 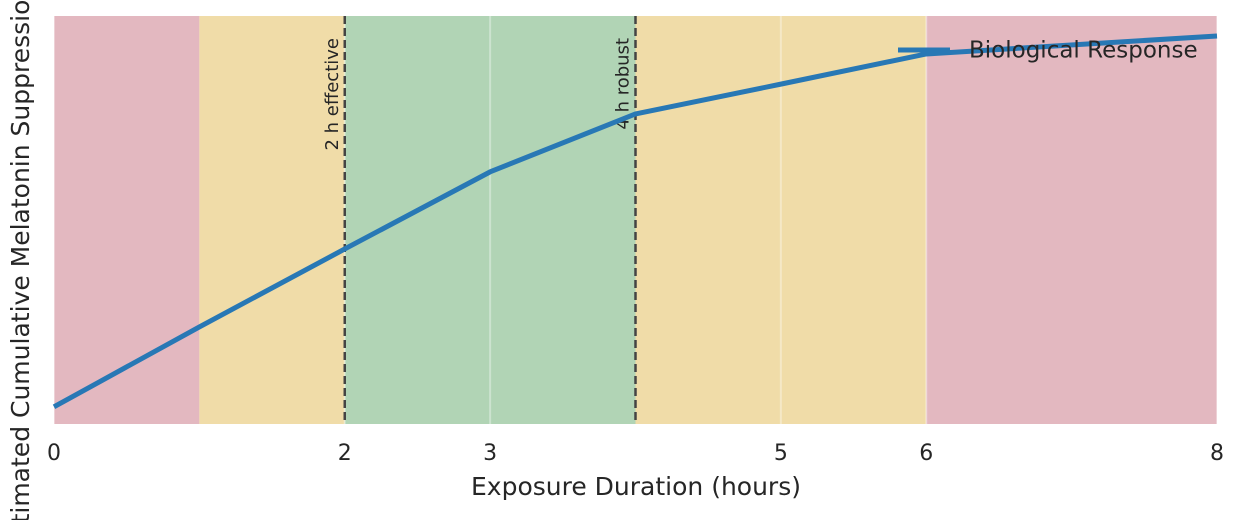 I want to click on marker-label: 2 h effective, so click(x=332, y=94).